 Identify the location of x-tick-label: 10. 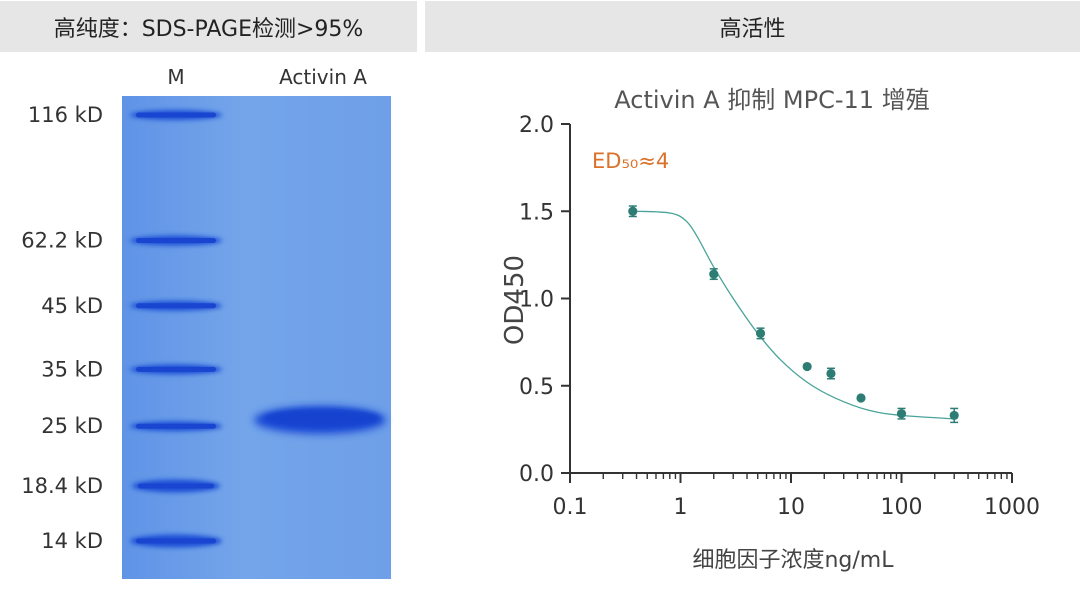
(791, 507).